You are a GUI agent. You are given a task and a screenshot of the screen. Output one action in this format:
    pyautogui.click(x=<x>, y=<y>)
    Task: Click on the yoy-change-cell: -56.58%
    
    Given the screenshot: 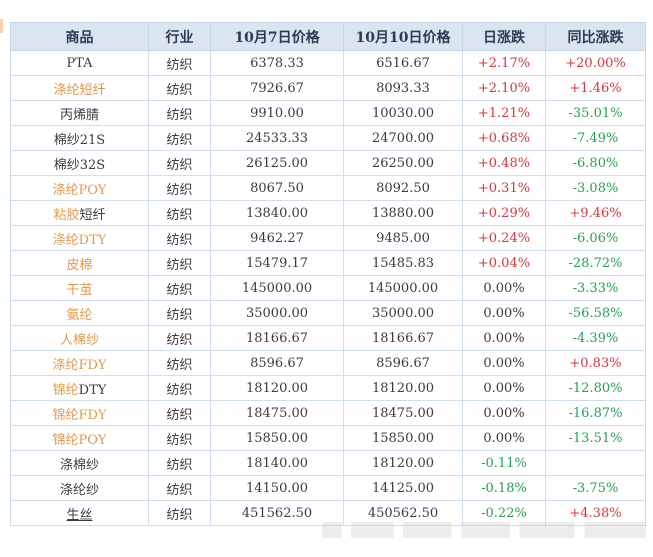 What is the action you would take?
    pyautogui.click(x=595, y=313)
    